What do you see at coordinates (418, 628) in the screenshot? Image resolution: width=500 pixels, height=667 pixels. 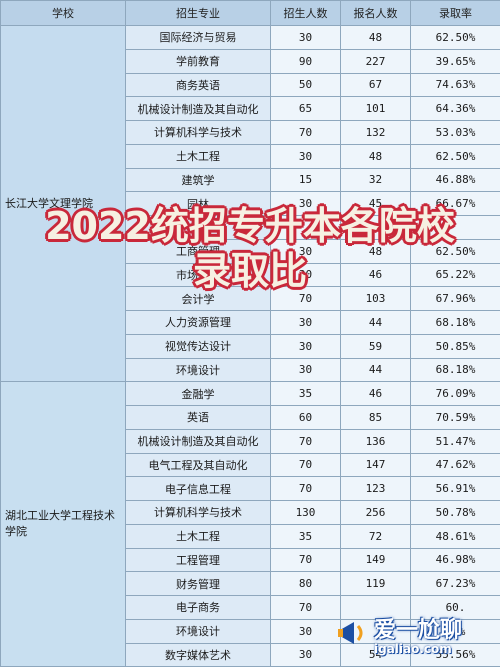 I see `watermark-name: 爱一尬聊` at bounding box center [418, 628].